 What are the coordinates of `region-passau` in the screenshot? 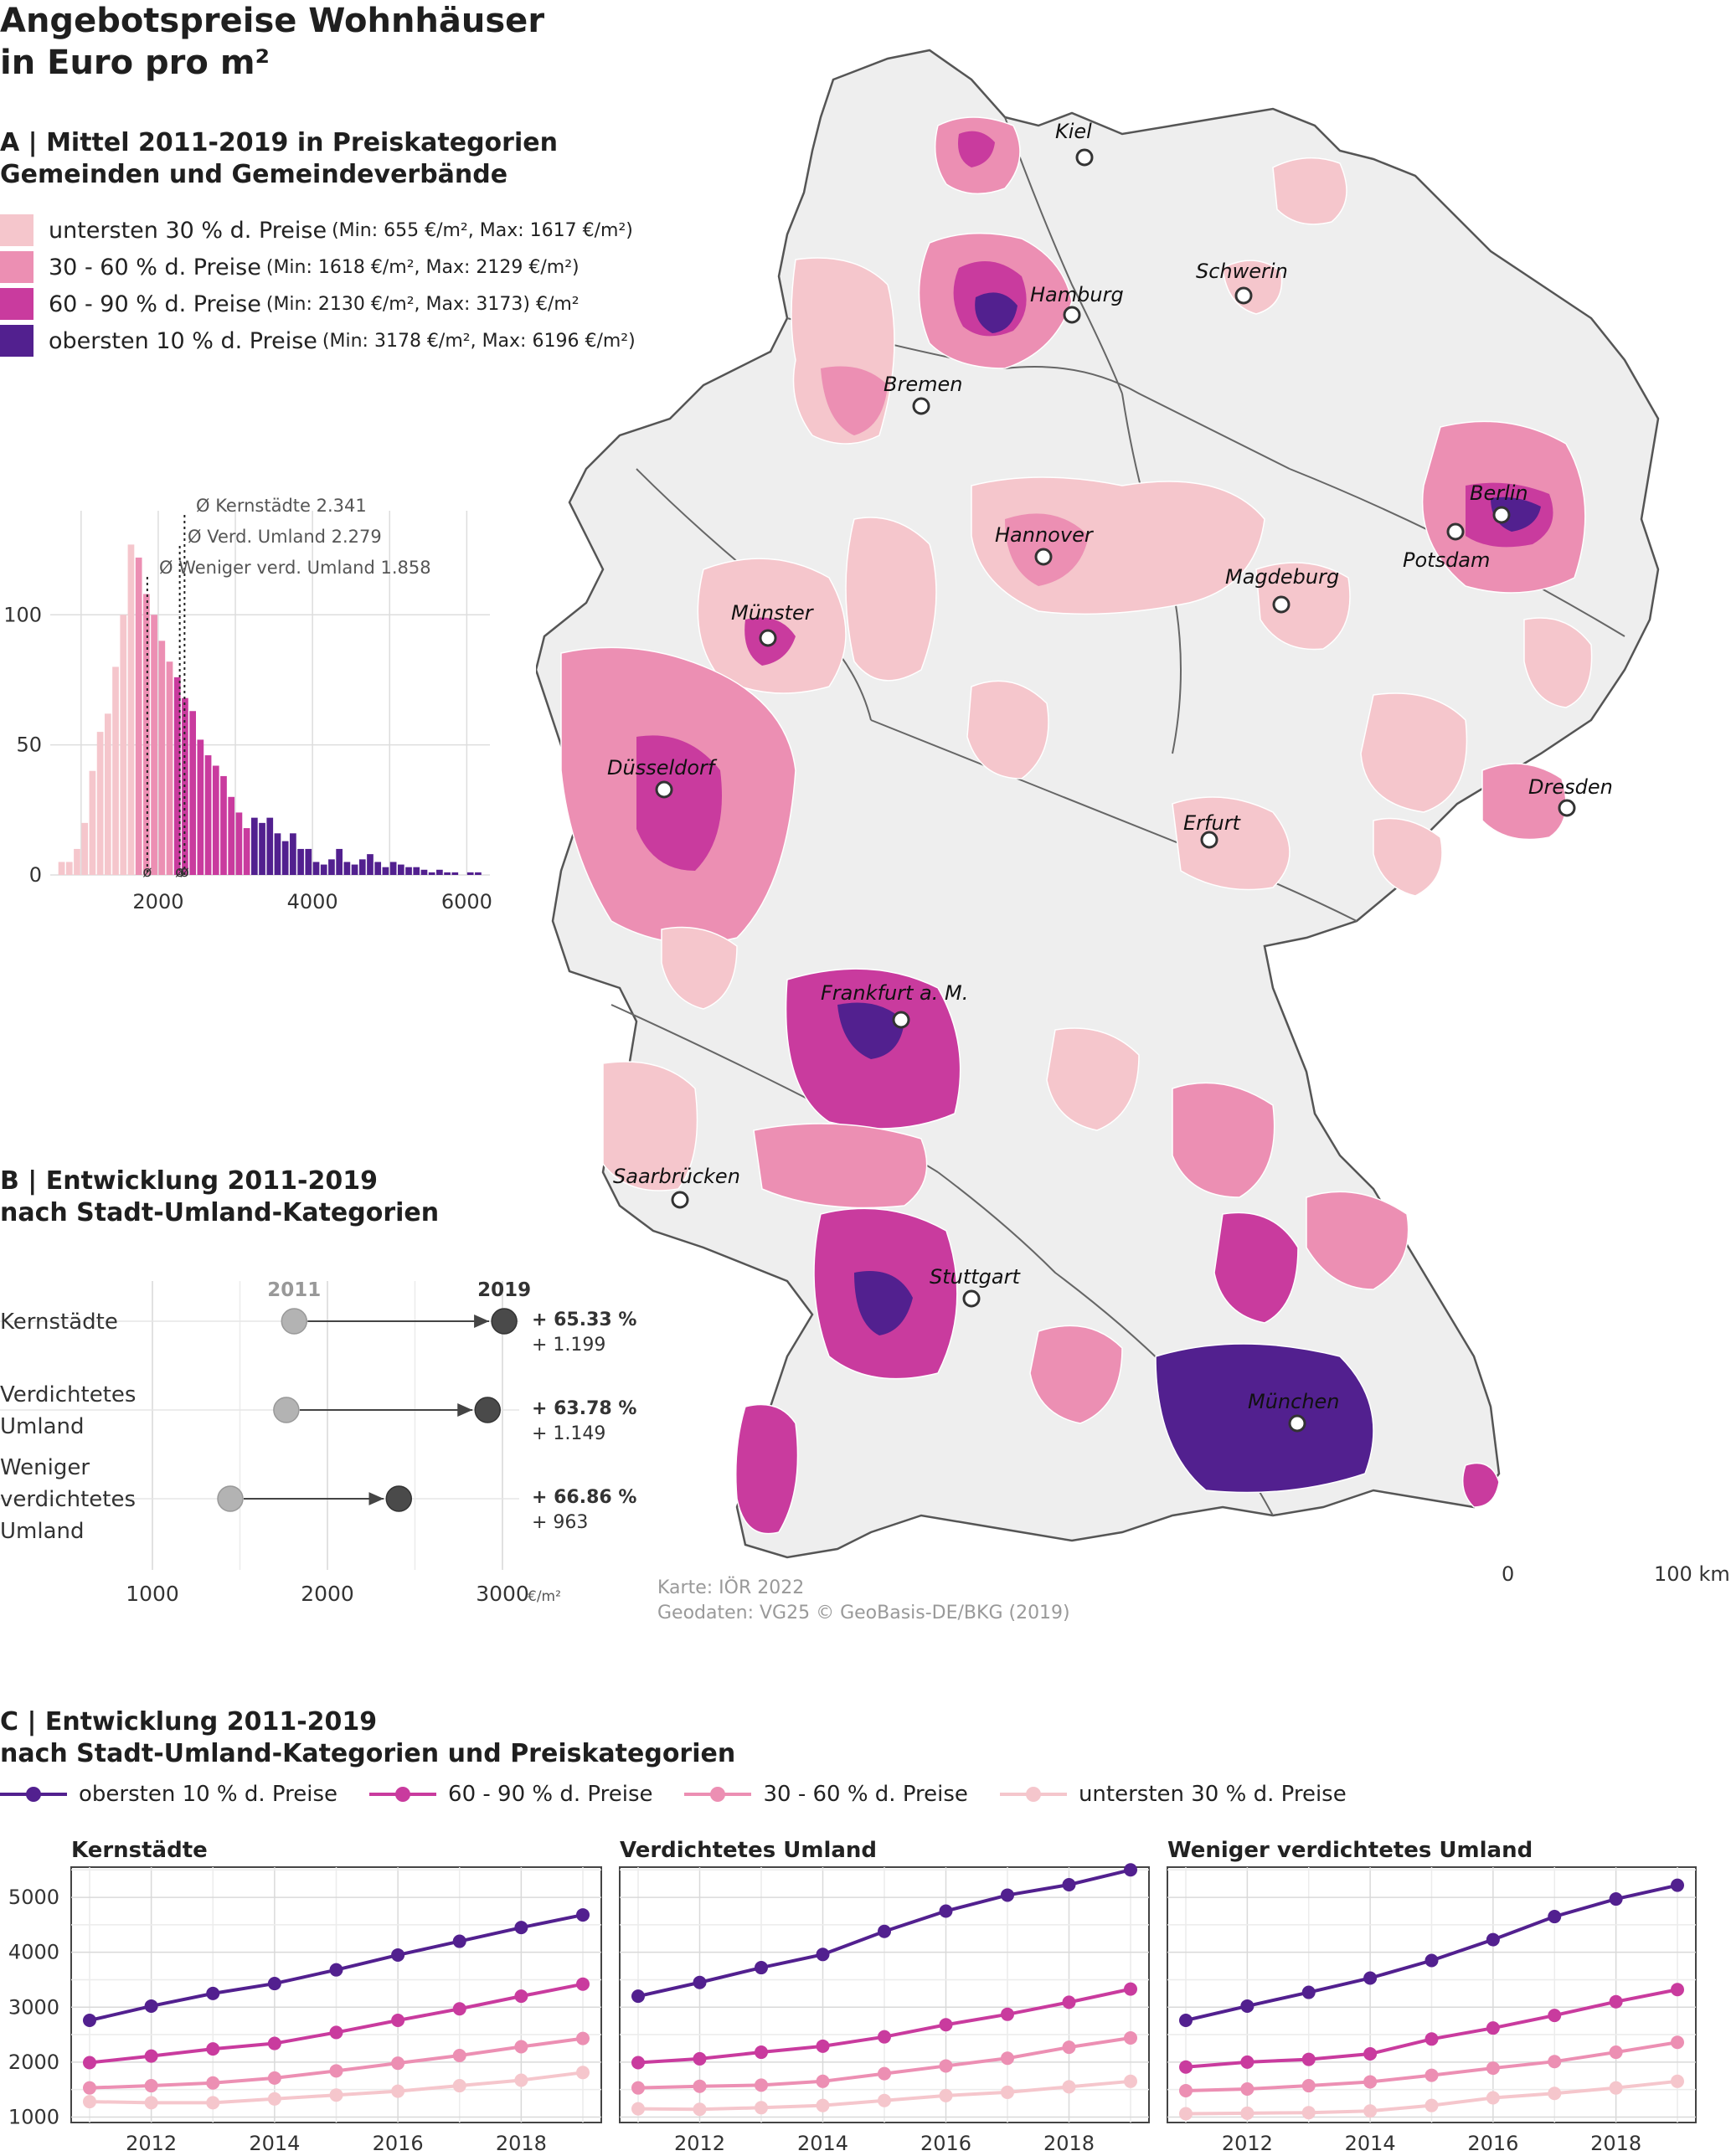 It's located at (1480, 1485).